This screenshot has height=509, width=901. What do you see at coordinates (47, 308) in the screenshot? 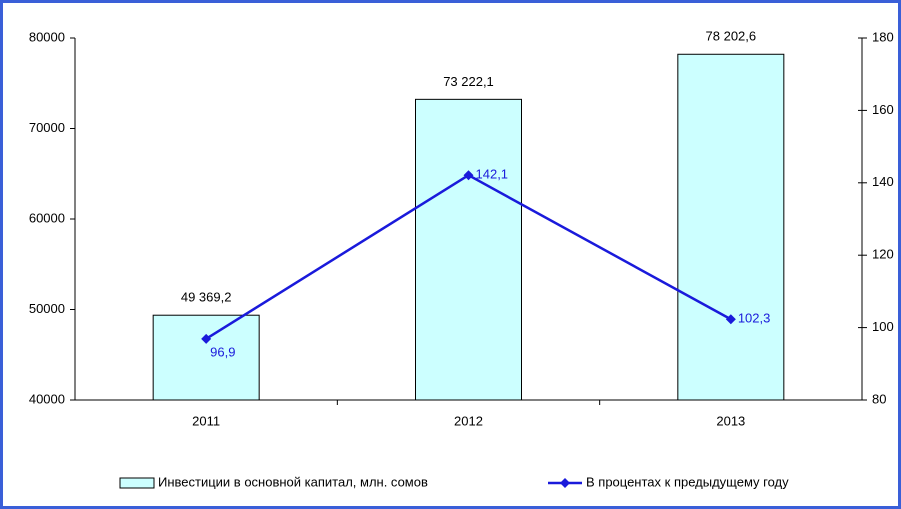
I see `y-tick-label: 50000` at bounding box center [47, 308].